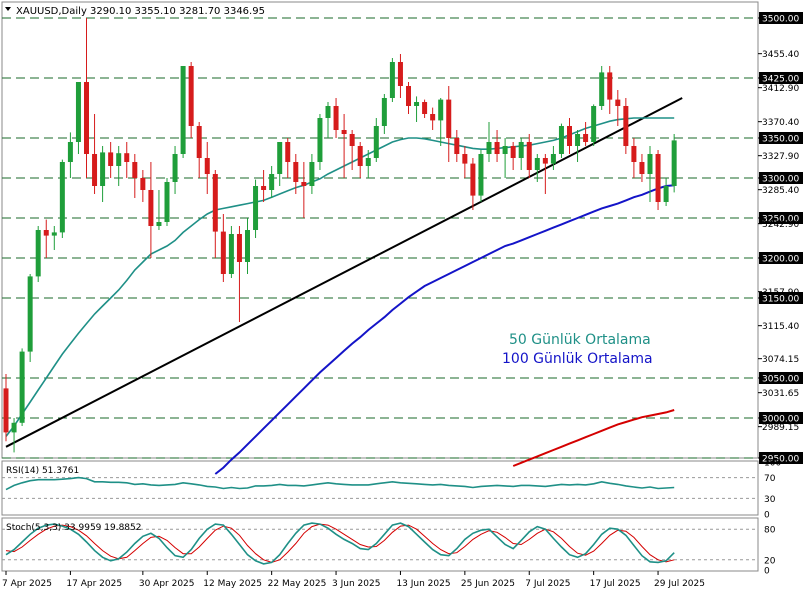  Describe the element at coordinates (356, 584) in the screenshot. I see `x-tick-label: 3 Jun 2025` at that location.